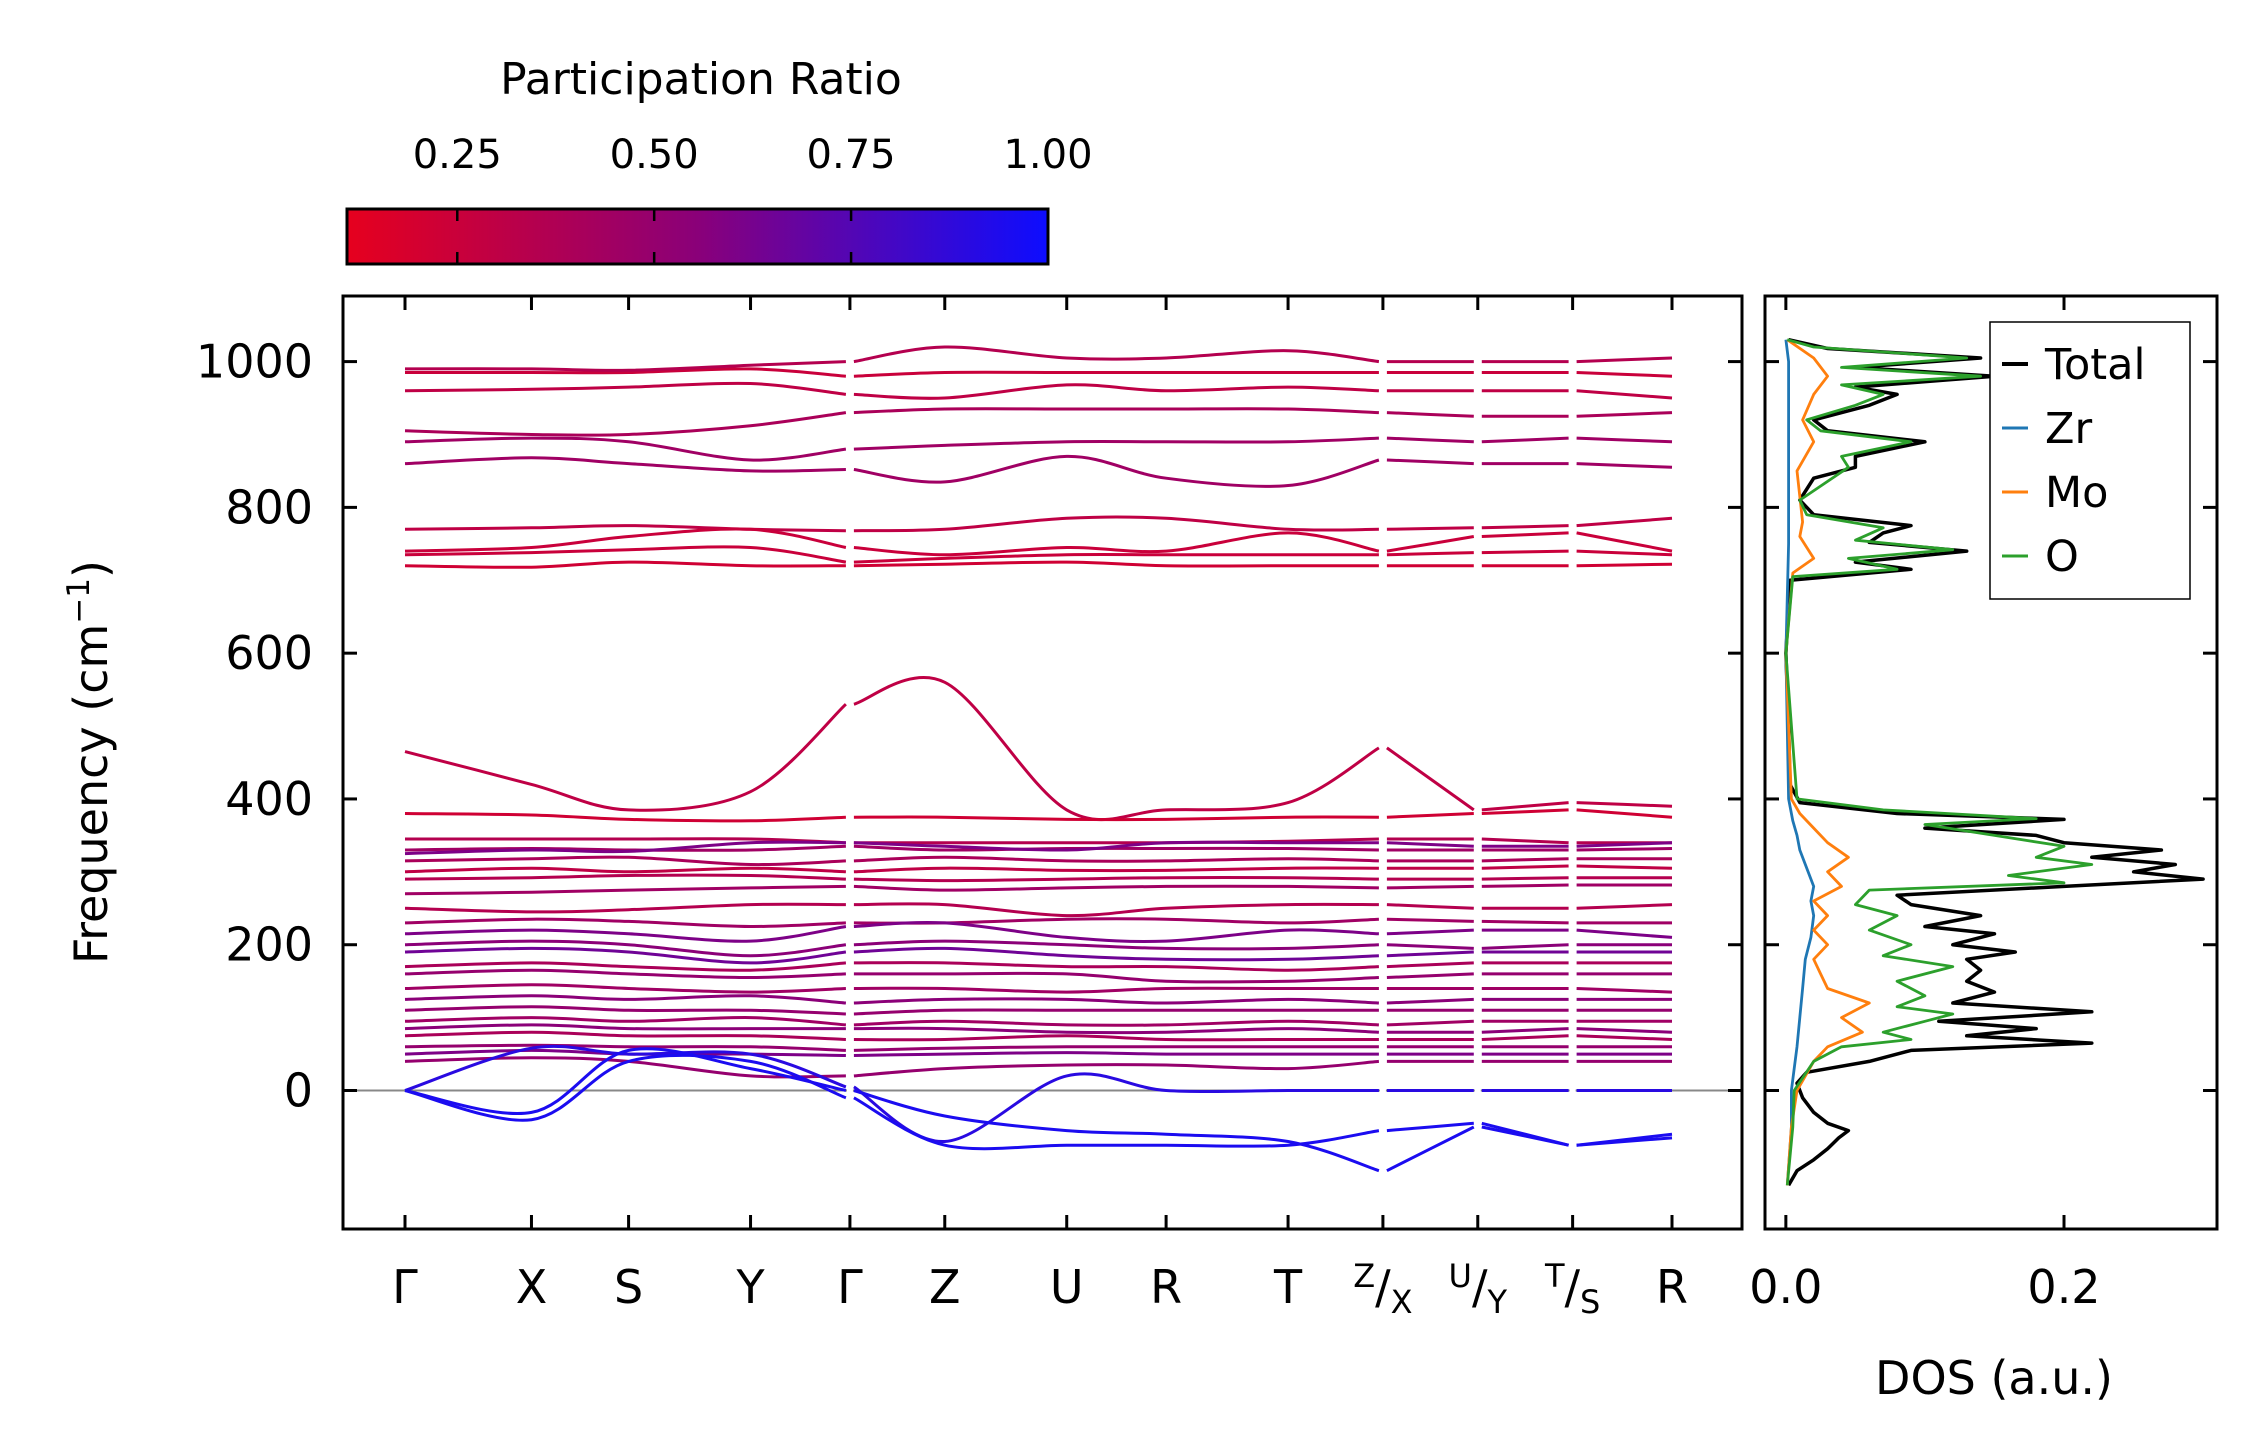 The height and width of the screenshot is (1455, 2259). What do you see at coordinates (1800, 762) in the screenshot?
I see `dos-line-zr` at bounding box center [1800, 762].